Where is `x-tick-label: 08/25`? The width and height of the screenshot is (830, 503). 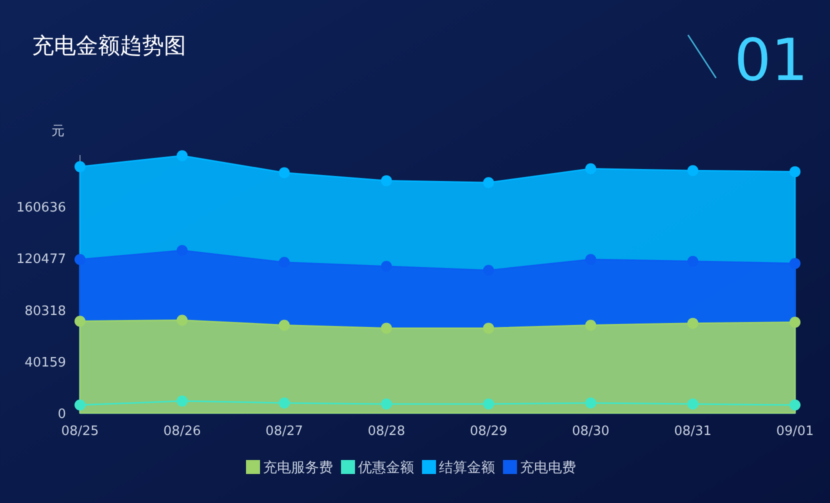 x-tick-label: 08/25 is located at coordinates (80, 431).